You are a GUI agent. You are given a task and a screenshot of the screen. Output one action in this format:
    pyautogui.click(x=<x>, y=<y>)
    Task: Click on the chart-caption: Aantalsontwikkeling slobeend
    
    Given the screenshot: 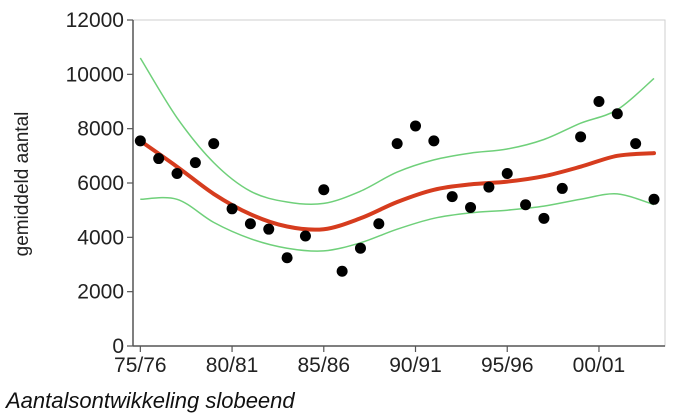 What is the action you would take?
    pyautogui.click(x=150, y=400)
    